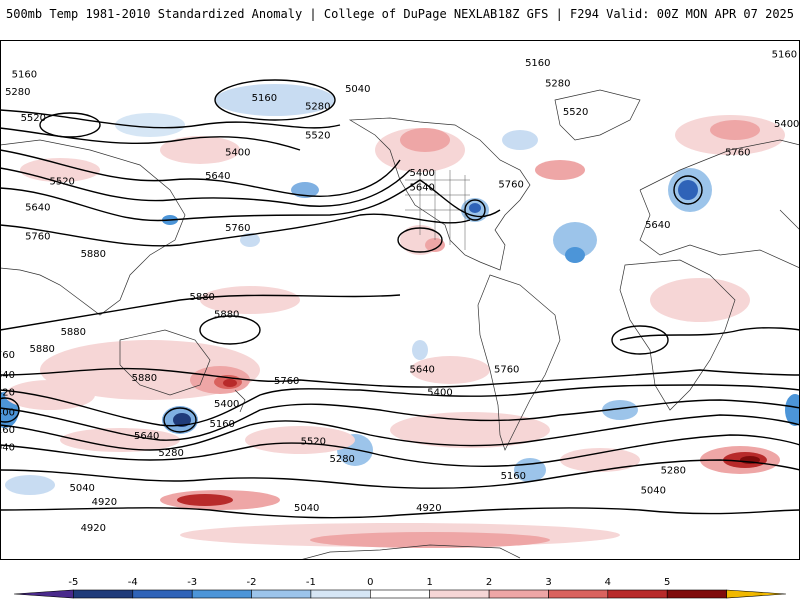 The height and width of the screenshot is (600, 800). I want to click on state-border-grid, so click(437, 210).